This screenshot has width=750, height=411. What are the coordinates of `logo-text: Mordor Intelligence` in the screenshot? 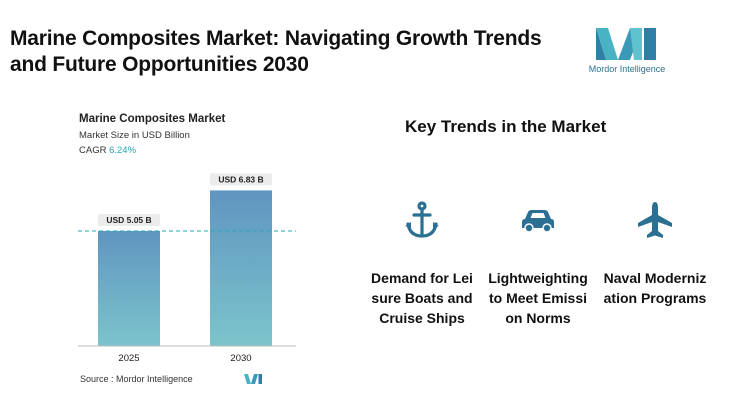 It's located at (627, 69).